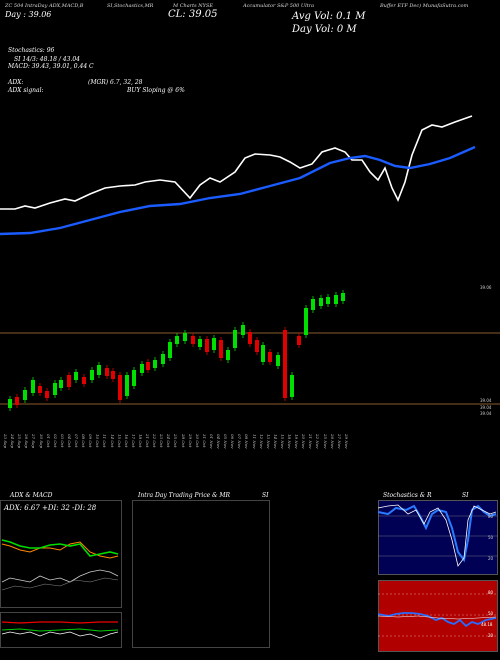 The width and height of the screenshot is (500, 660). I want to click on price-label-top: 39.06, so click(486, 287).